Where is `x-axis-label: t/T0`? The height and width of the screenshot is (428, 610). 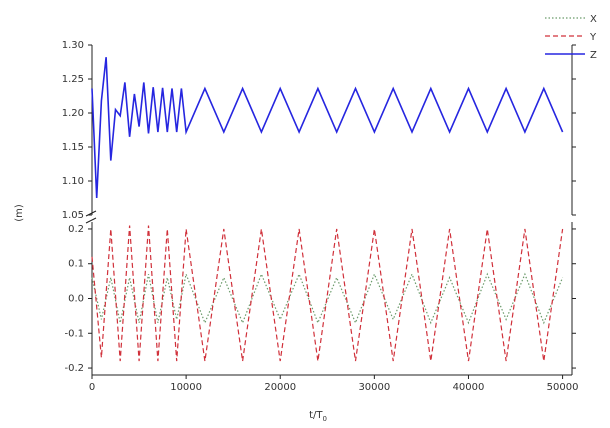
x-axis-label: t/T0 is located at coordinates (318, 416).